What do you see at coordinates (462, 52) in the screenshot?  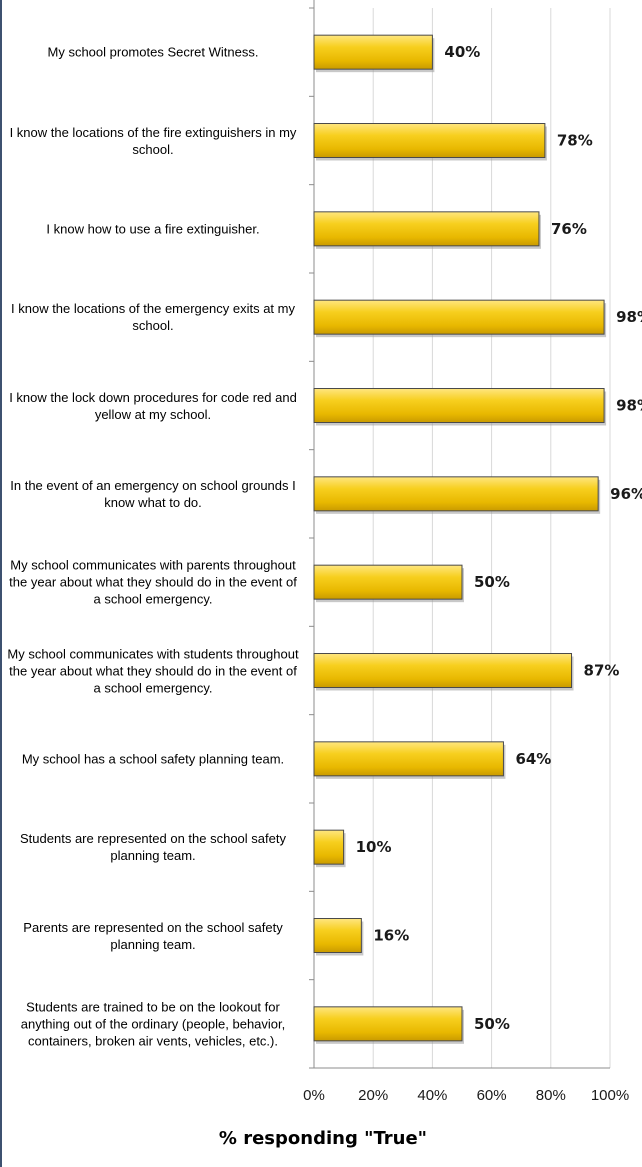 I see `data-label: 40%` at bounding box center [462, 52].